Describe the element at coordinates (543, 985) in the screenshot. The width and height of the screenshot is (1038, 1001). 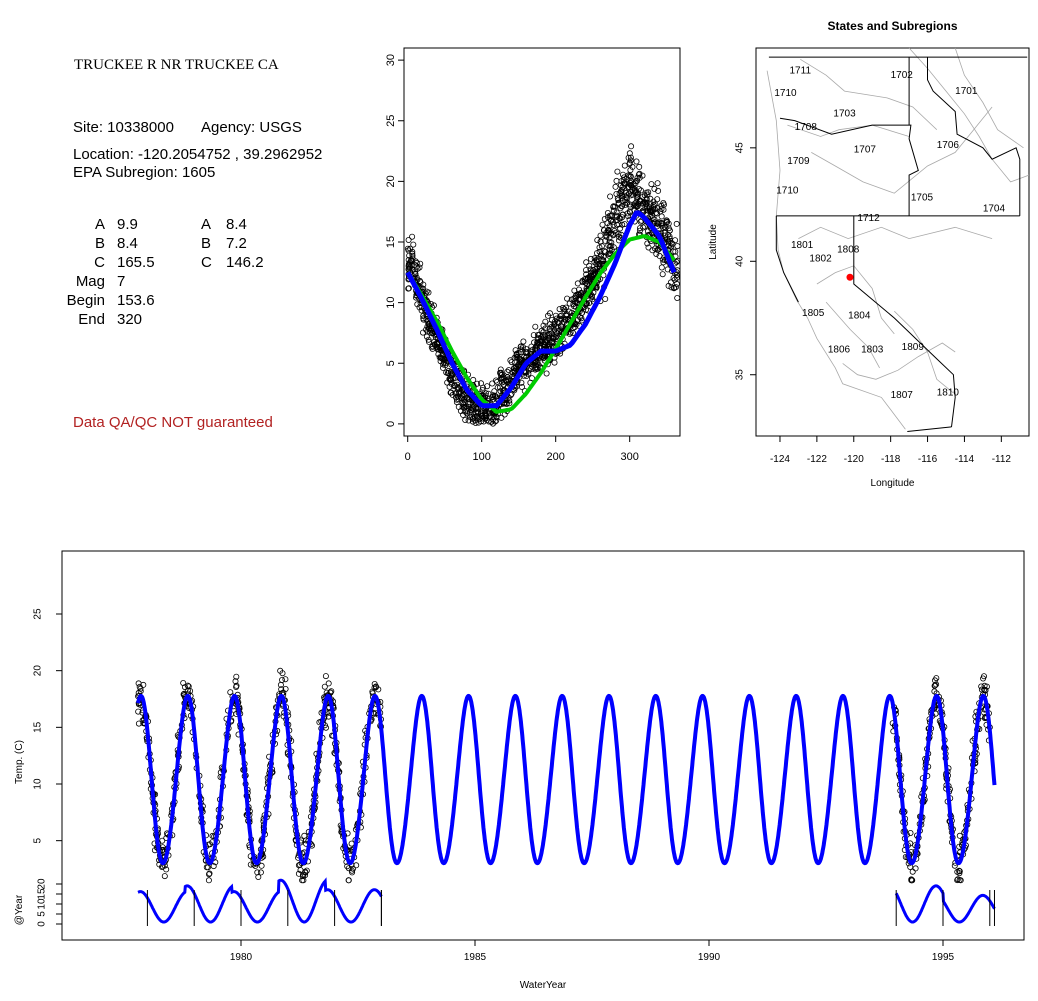
I see `x-axis-label: WaterYear` at that location.